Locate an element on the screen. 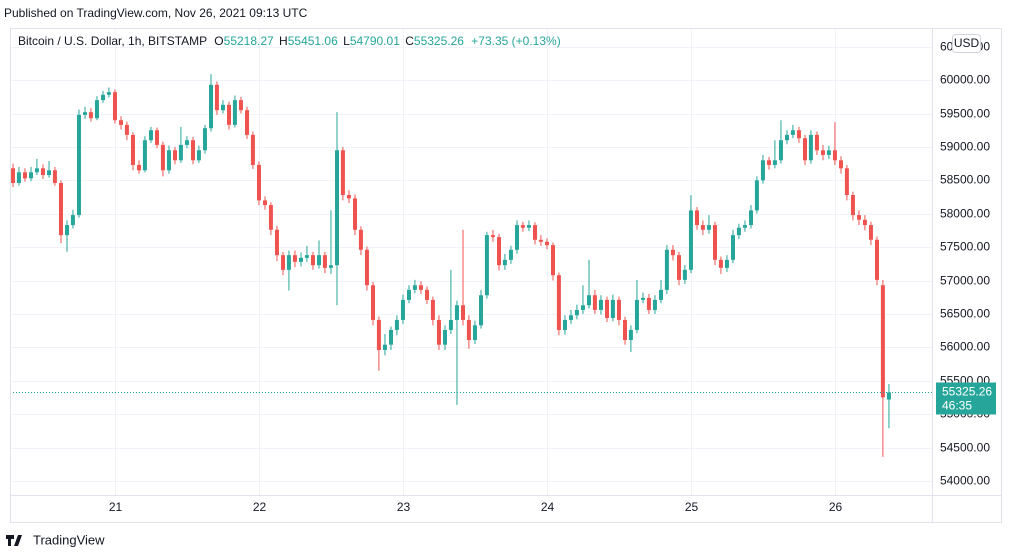 Image resolution: width=1012 pixels, height=558 pixels. x-tick-label: 21 is located at coordinates (116, 507).